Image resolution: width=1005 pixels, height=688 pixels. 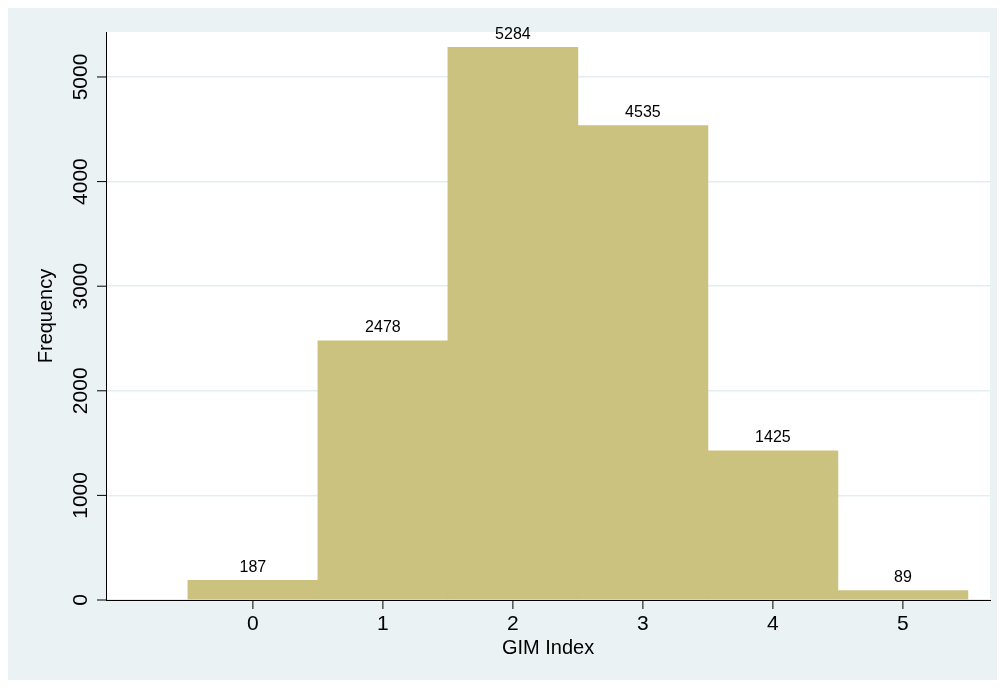 I want to click on y-tick-label: 2000, so click(x=80, y=391).